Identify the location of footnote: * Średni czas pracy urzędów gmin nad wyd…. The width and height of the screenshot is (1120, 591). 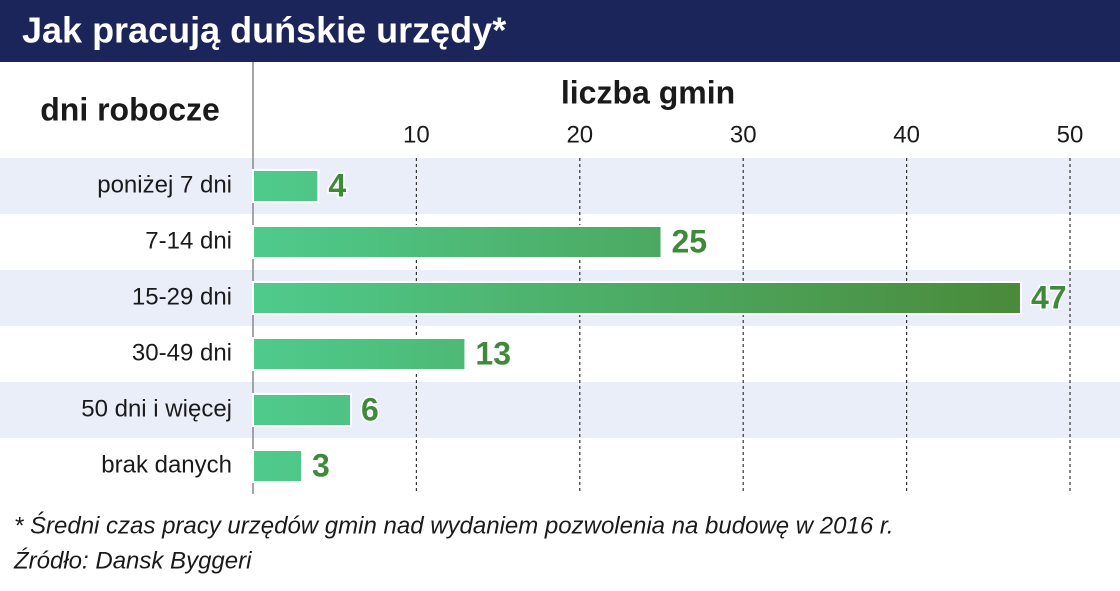
(454, 525).